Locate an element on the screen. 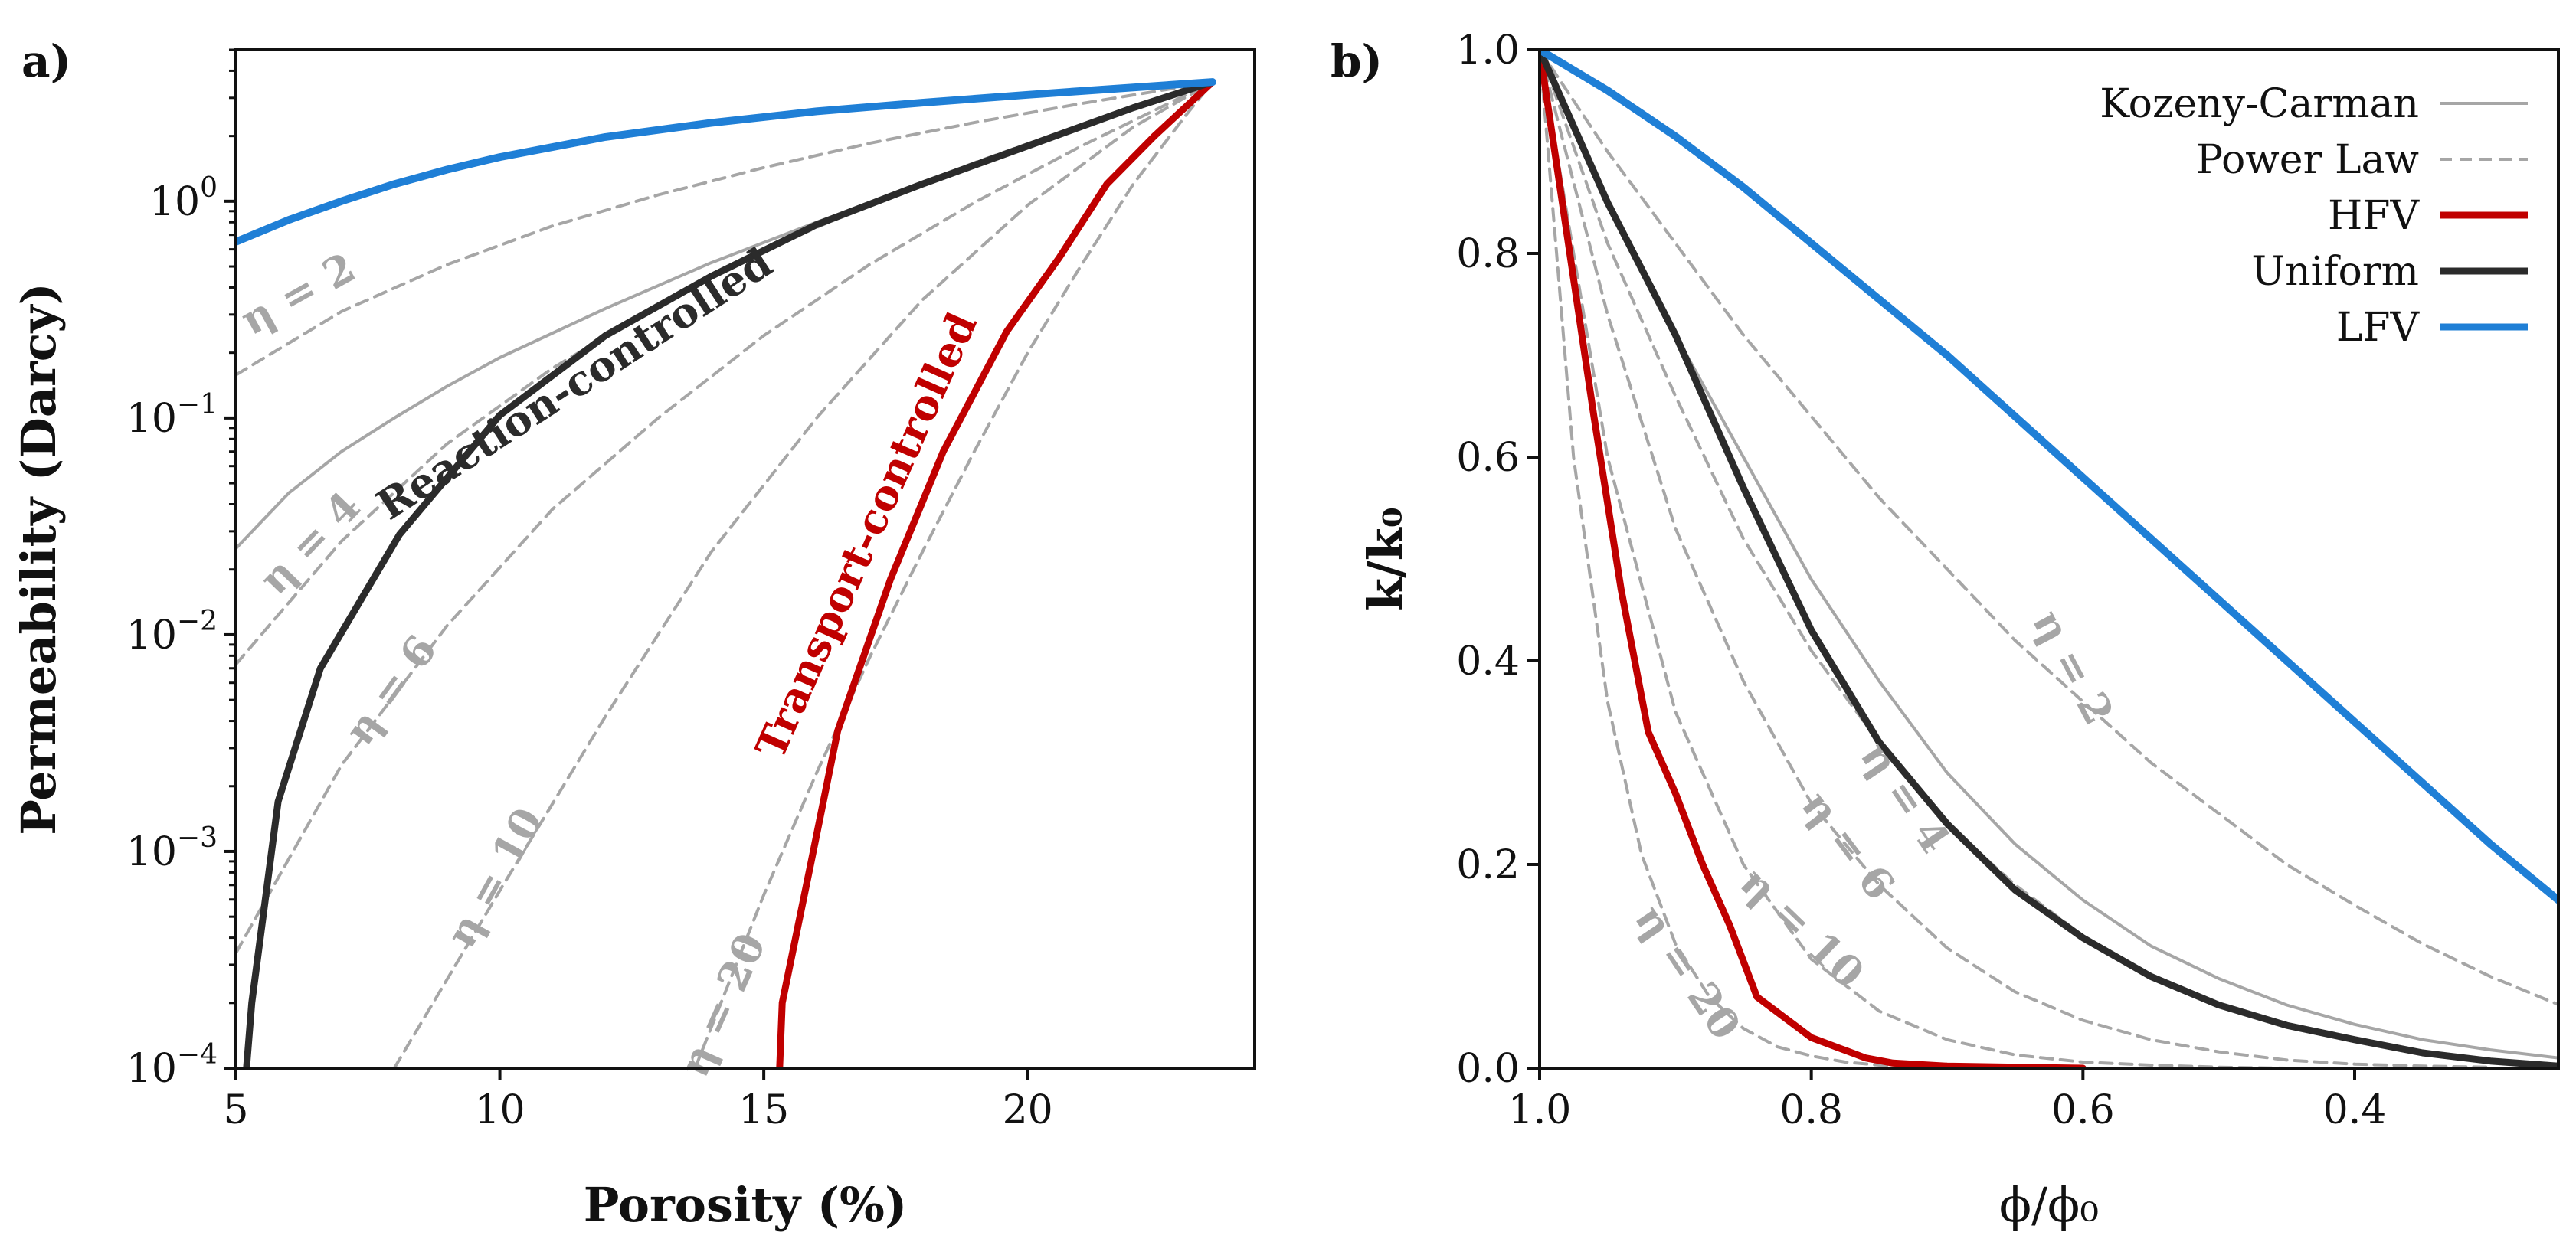 The image size is (2576, 1255). legend-label-hfv: HFV is located at coordinates (2374, 216).